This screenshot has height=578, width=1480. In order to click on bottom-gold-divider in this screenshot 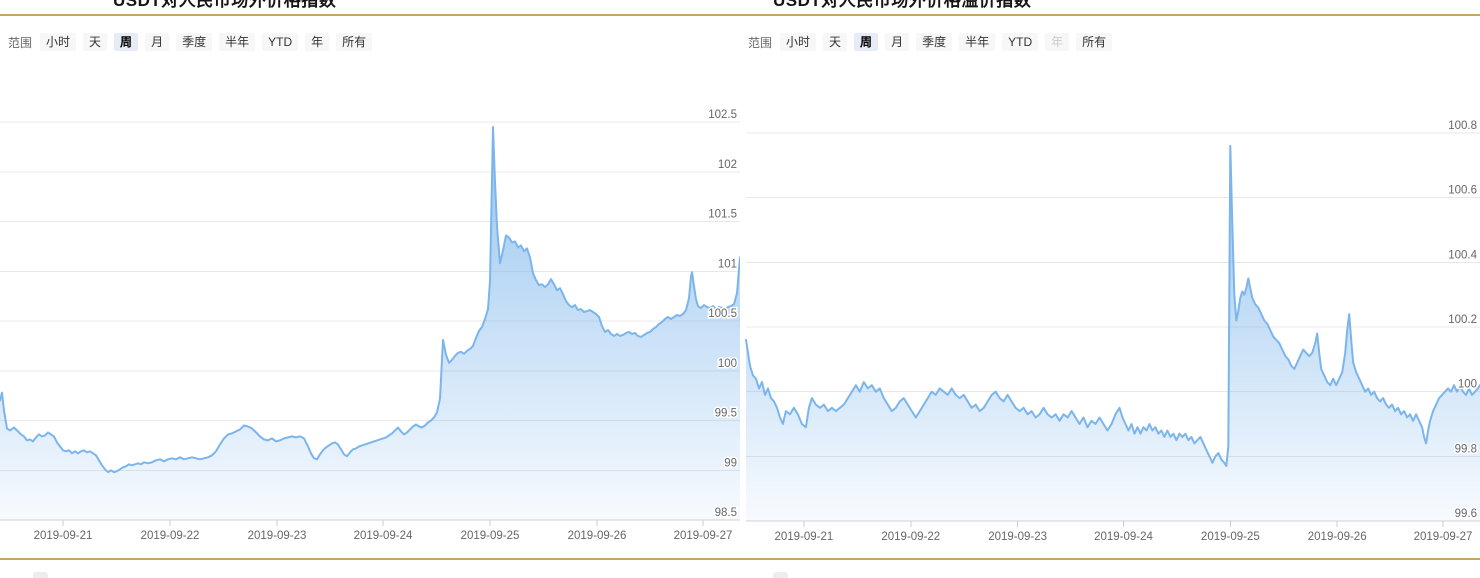, I will do `click(740, 559)`.